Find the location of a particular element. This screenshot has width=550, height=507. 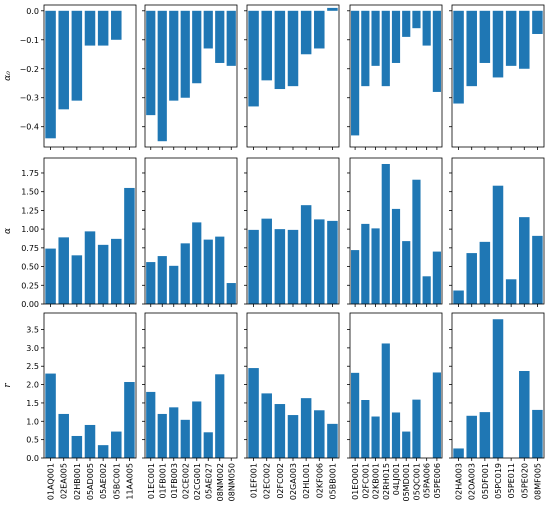

x-tick-label-c1-2: 01FB003 is located at coordinates (174, 481).